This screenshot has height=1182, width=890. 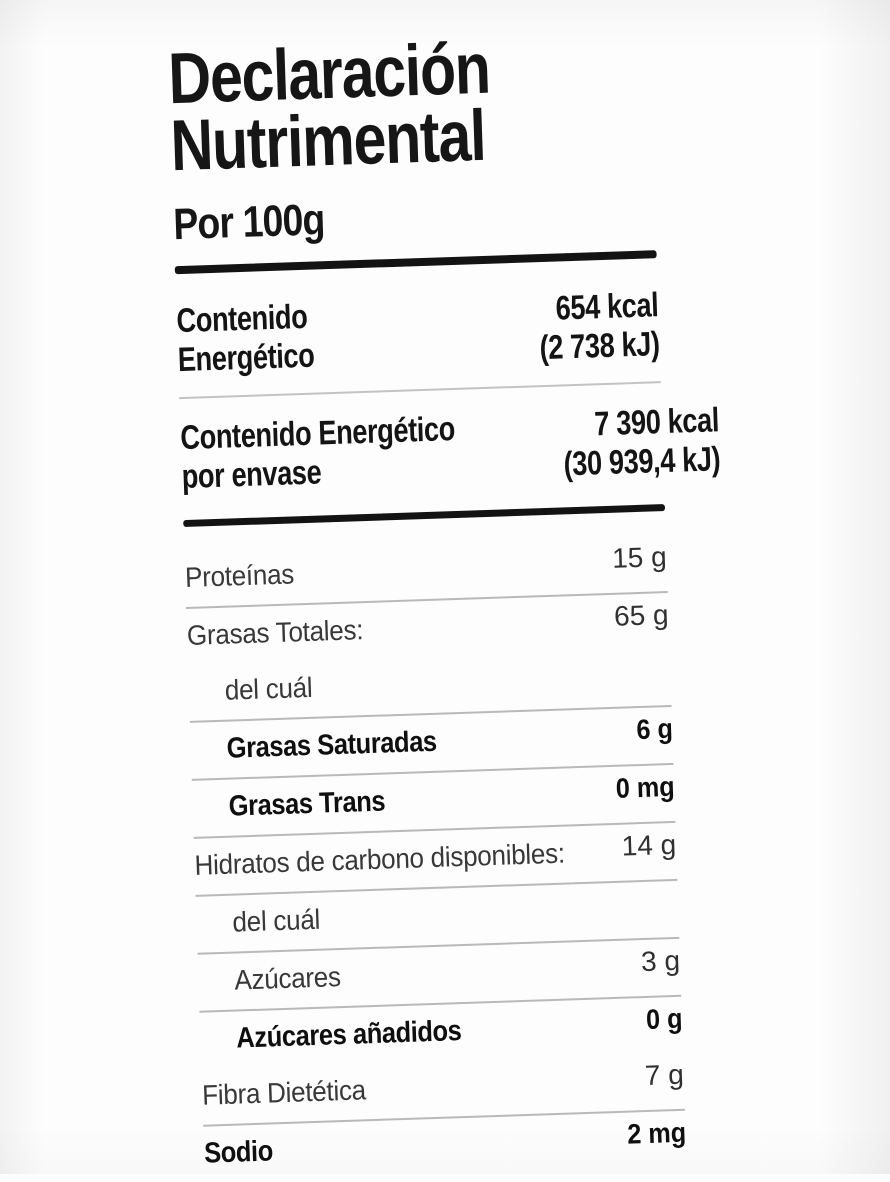 What do you see at coordinates (600, 346) in the screenshot?
I see `energy-value-kj: (2 738 kJ)` at bounding box center [600, 346].